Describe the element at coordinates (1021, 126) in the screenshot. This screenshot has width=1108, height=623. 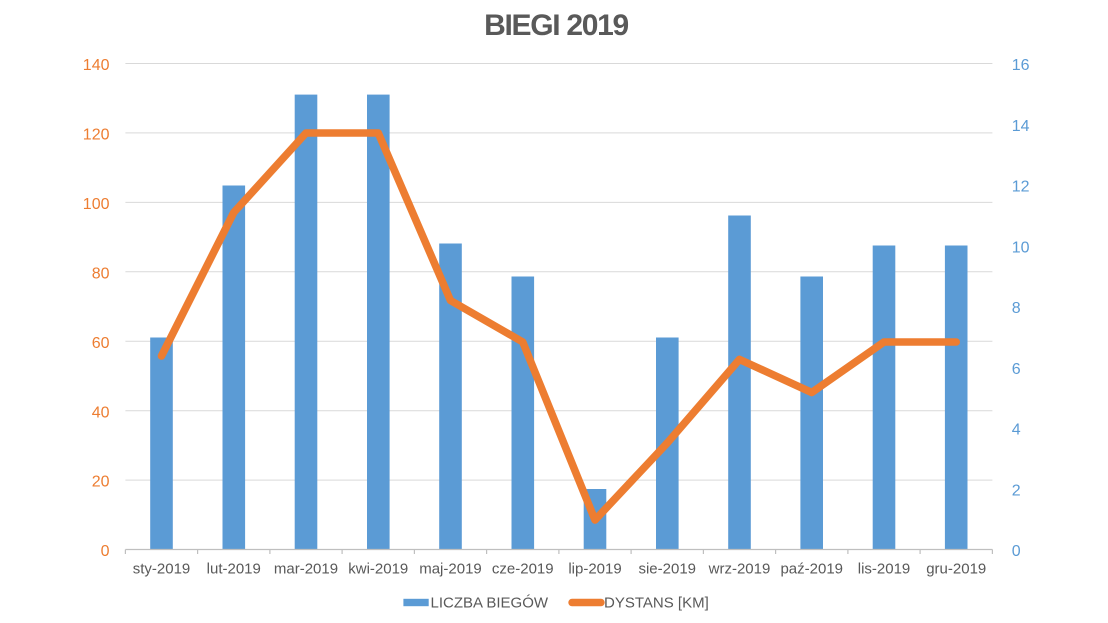
I see `svg-text: 14` at that location.